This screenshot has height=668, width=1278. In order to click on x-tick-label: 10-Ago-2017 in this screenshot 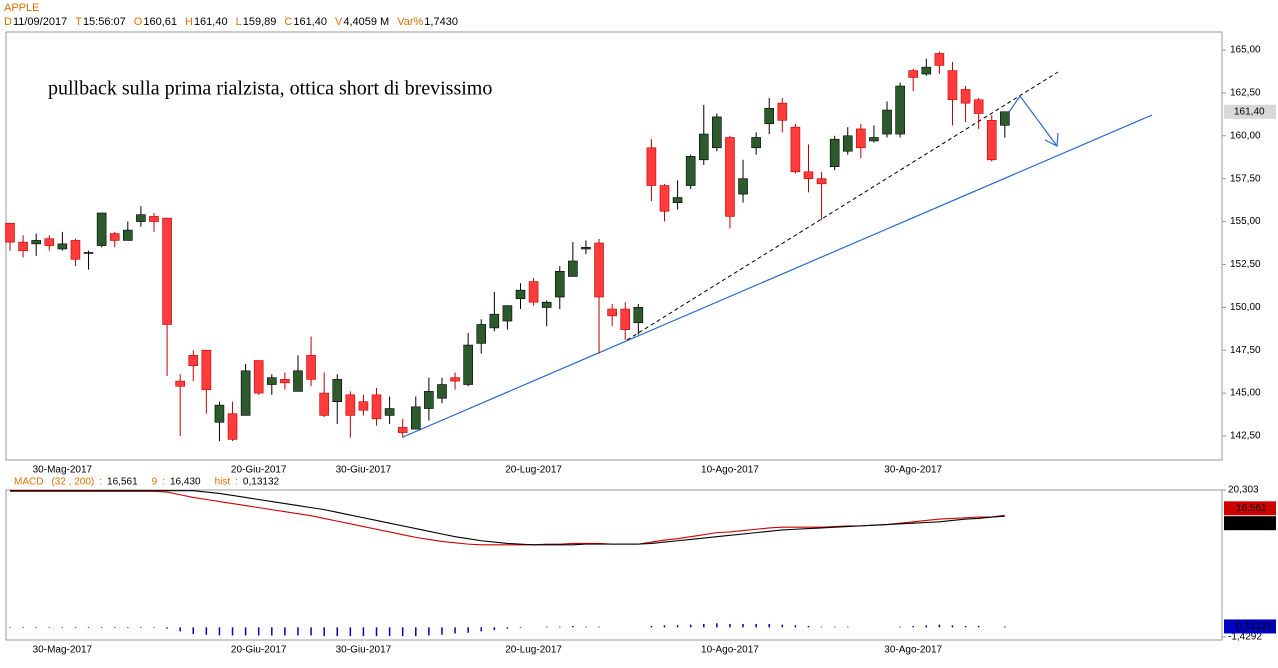, I will do `click(730, 470)`.